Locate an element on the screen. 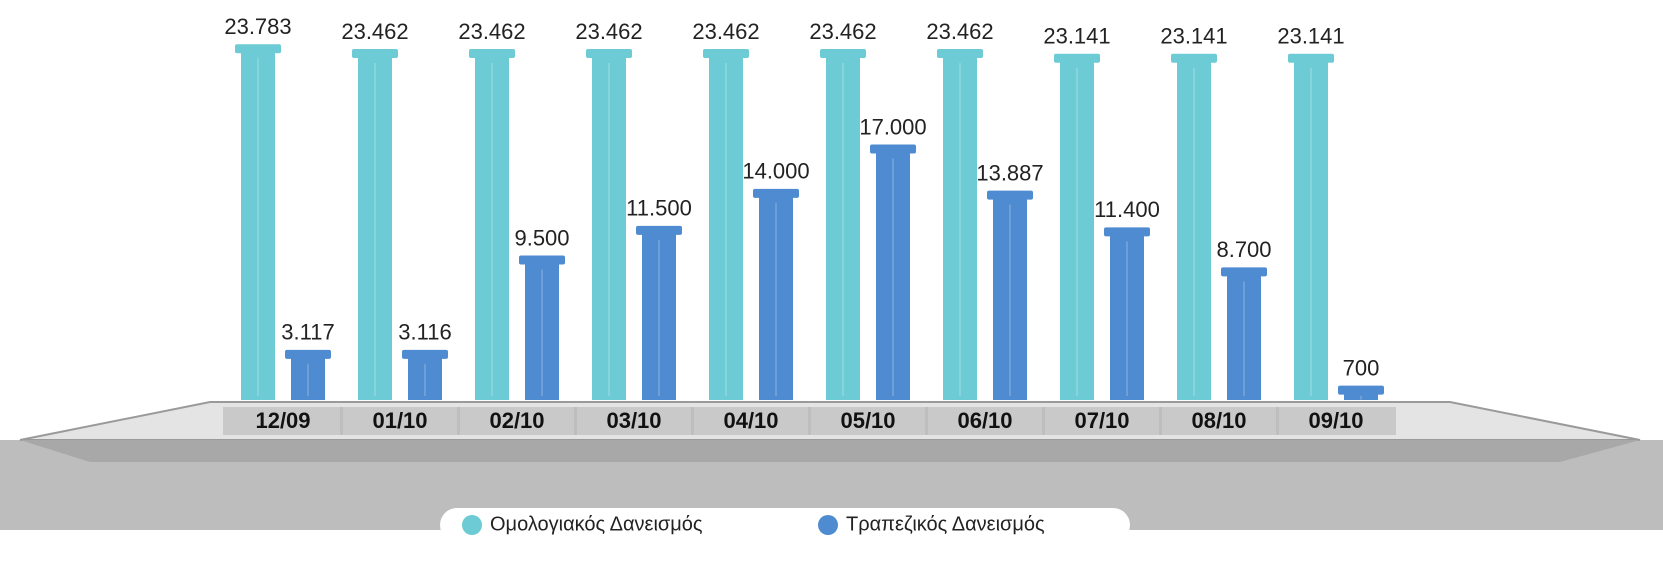 This screenshot has height=572, width=1663. x-tick-label: 08/10 is located at coordinates (1218, 420).